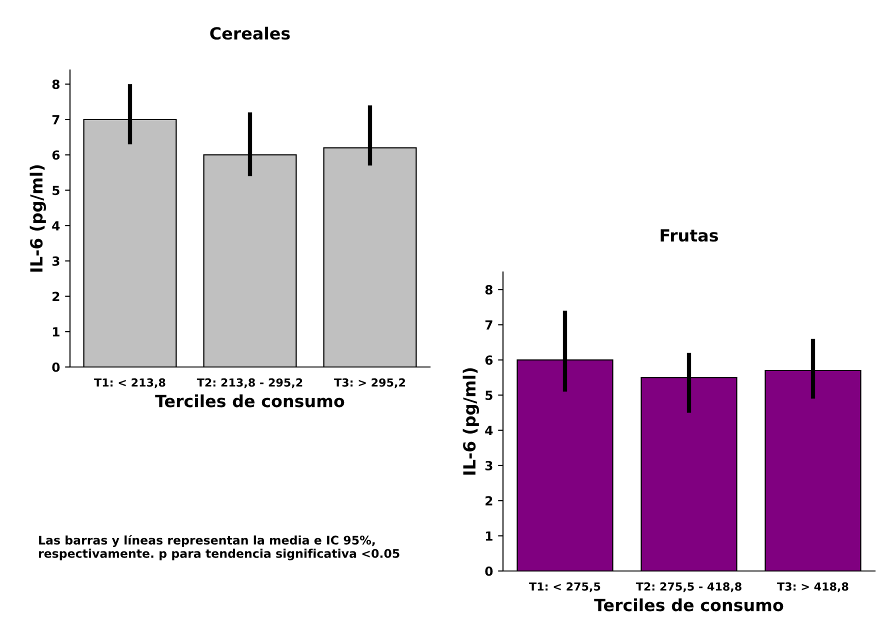 This screenshot has width=885, height=621. What do you see at coordinates (249, 383) in the screenshot?
I see `x-tick-label: T2: 213,8 - 295,2` at bounding box center [249, 383].